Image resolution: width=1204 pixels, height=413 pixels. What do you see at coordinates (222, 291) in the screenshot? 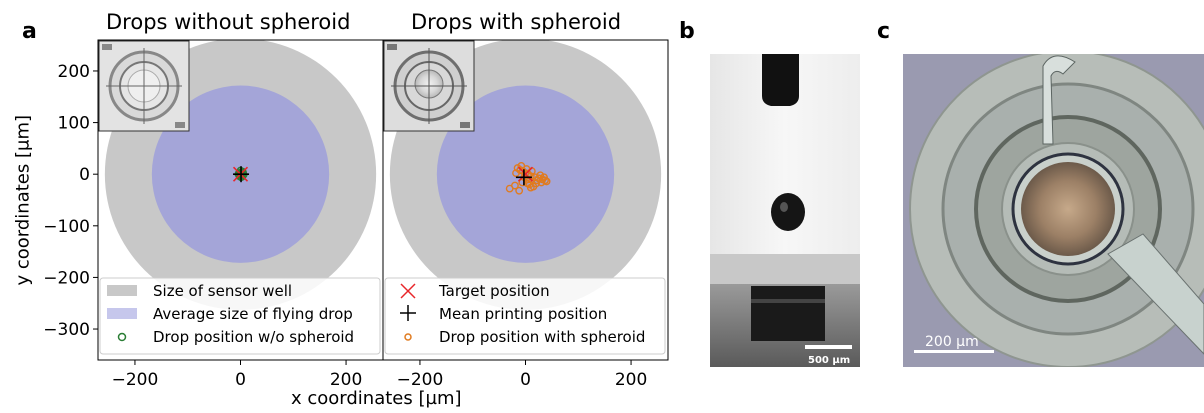
I see `legend-label-sensor-well: Size of sensor well` at bounding box center [222, 291].